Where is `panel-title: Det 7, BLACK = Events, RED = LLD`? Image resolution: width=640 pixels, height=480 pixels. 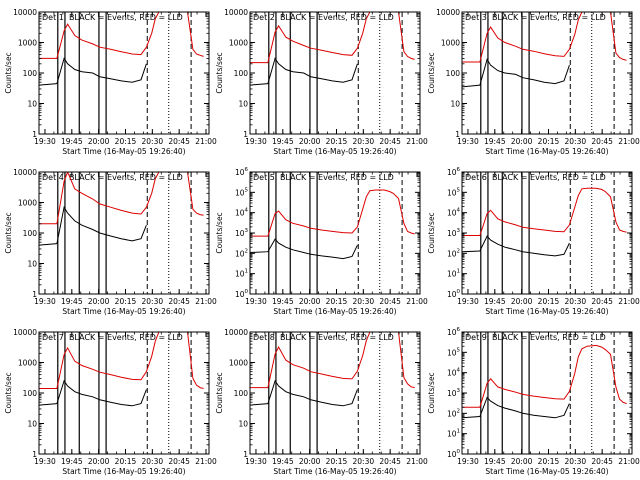
panel-title: Det 7, BLACK = Events, RED = LLD is located at coordinates (112, 337).